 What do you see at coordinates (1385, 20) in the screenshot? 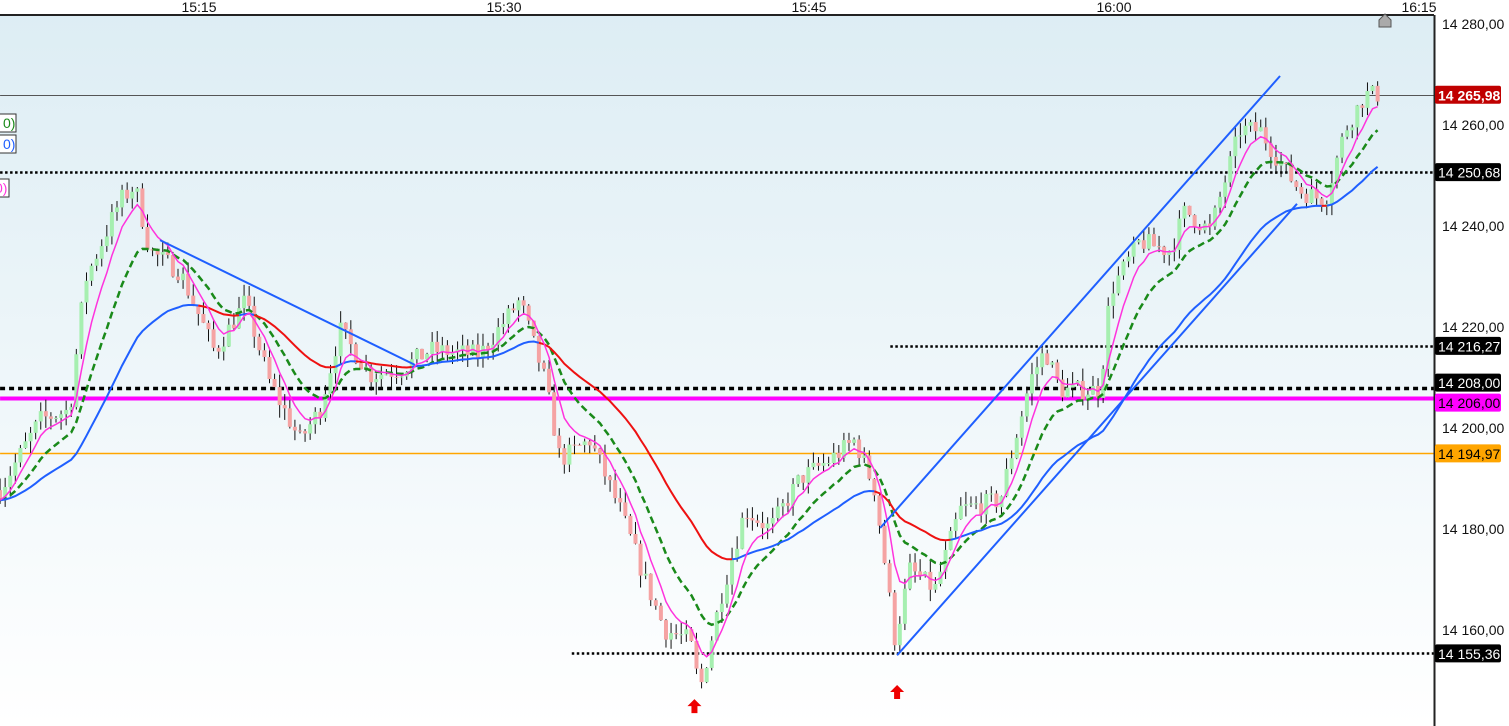
I see `scroll-marker-icon` at bounding box center [1385, 20].